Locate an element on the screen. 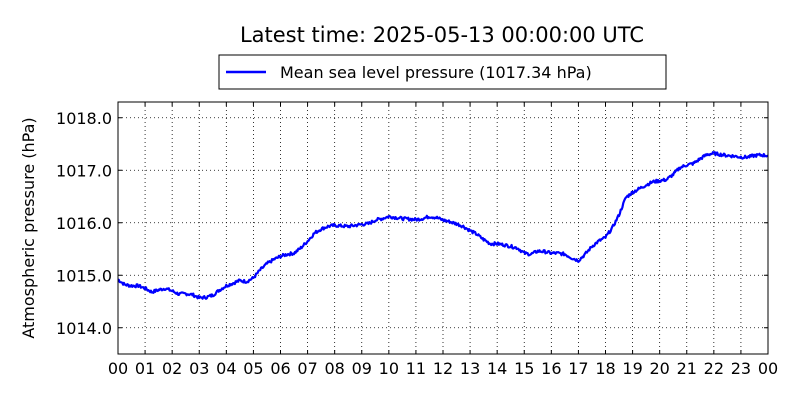 This screenshot has width=800, height=405. x-tick-label: 21 is located at coordinates (687, 368).